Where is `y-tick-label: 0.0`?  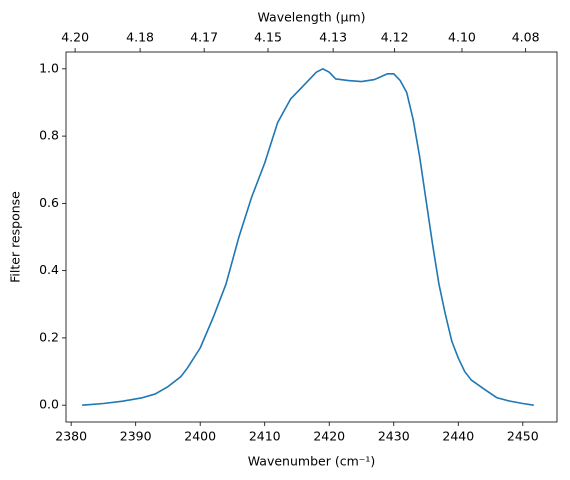
y-tick-label: 0.0 is located at coordinates (49, 404).